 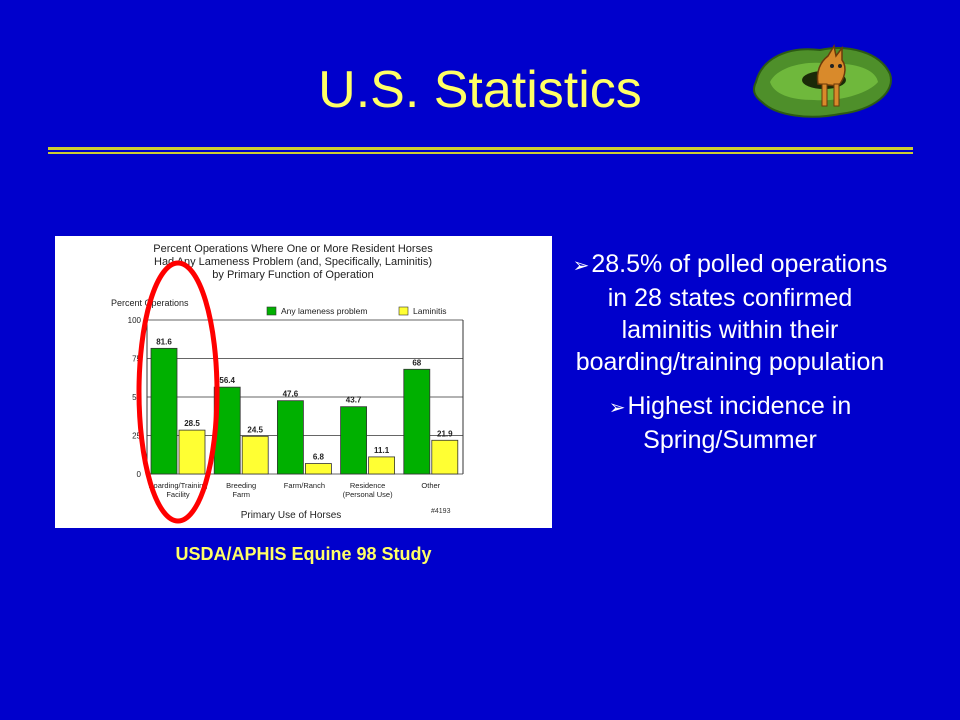 I want to click on x-category-label: Farm, so click(x=241, y=494).